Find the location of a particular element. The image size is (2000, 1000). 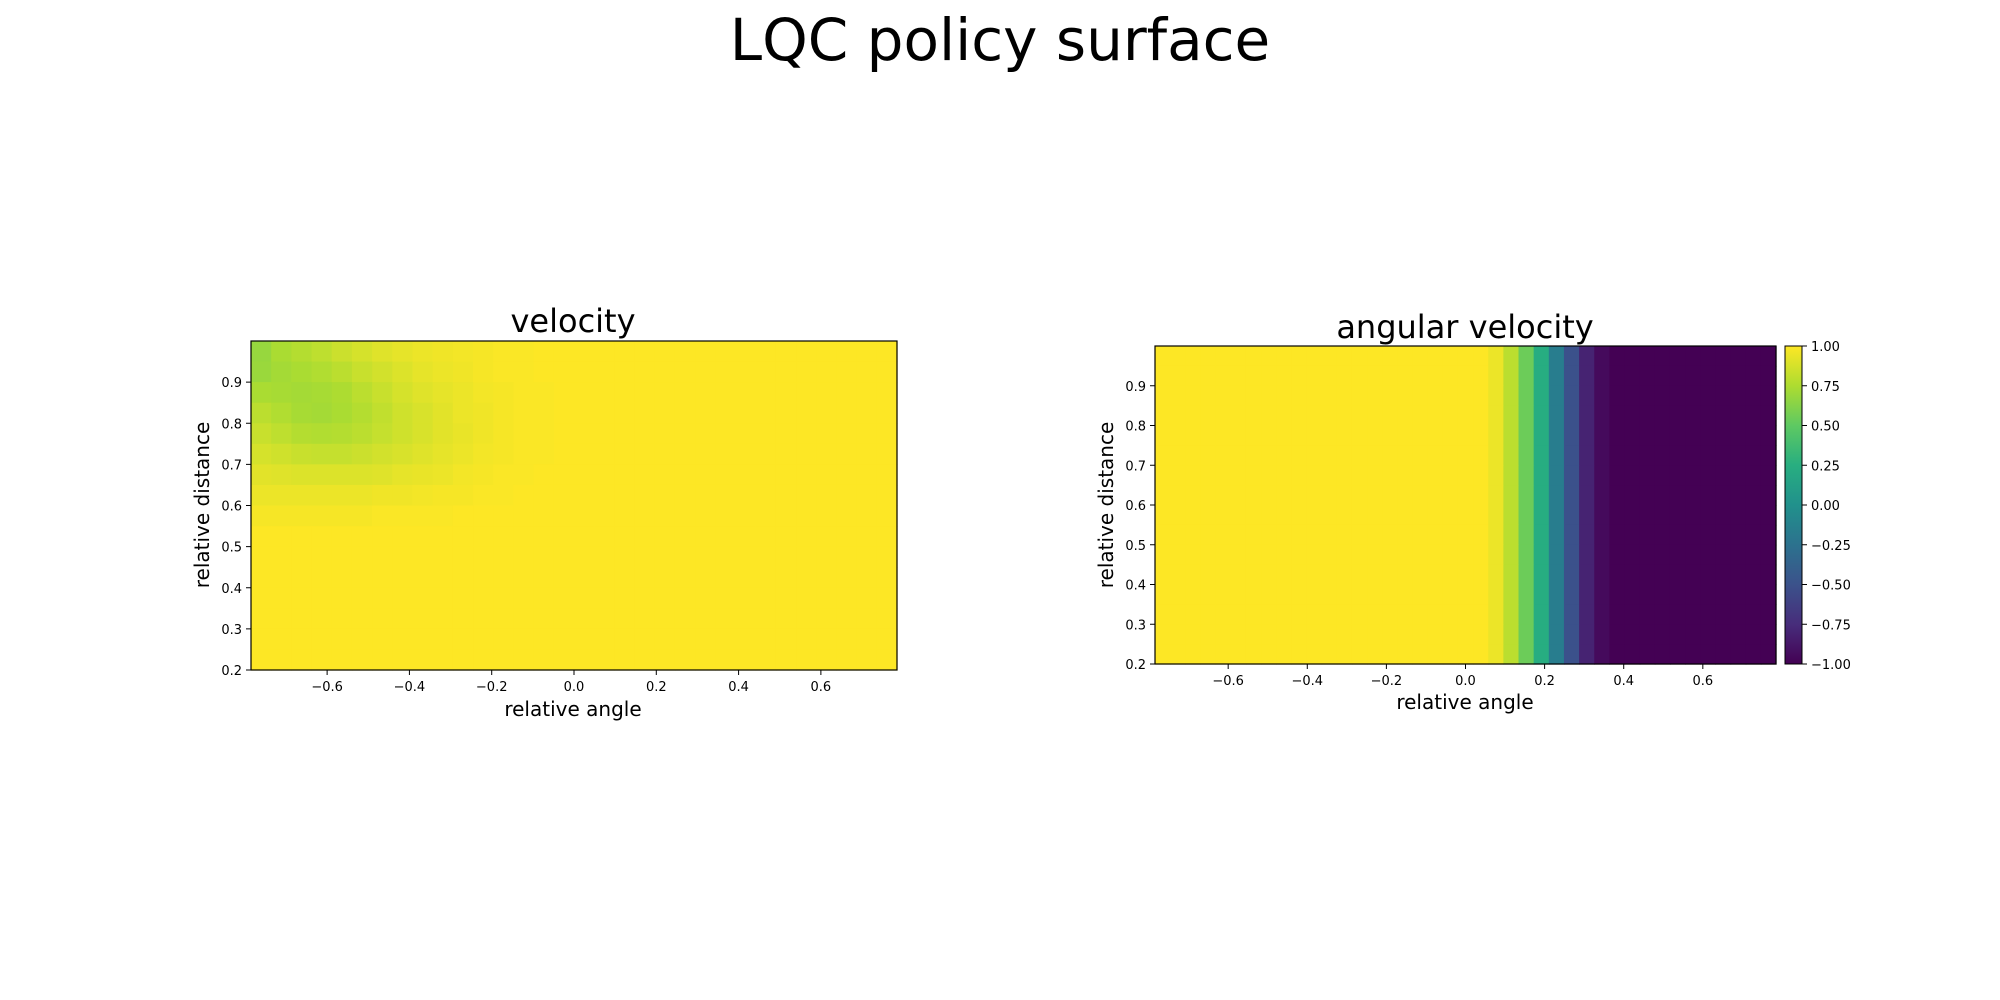

colorbar-tick-label: −1.00 is located at coordinates (1831, 665).